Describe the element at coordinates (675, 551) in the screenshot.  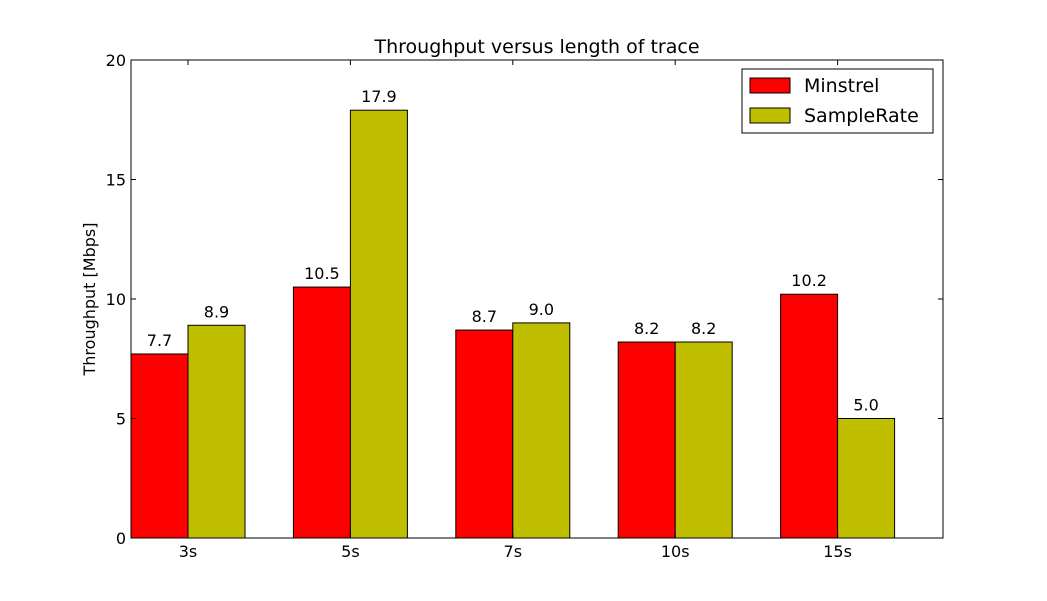
I see `x-tick-label-10s: 10s` at that location.